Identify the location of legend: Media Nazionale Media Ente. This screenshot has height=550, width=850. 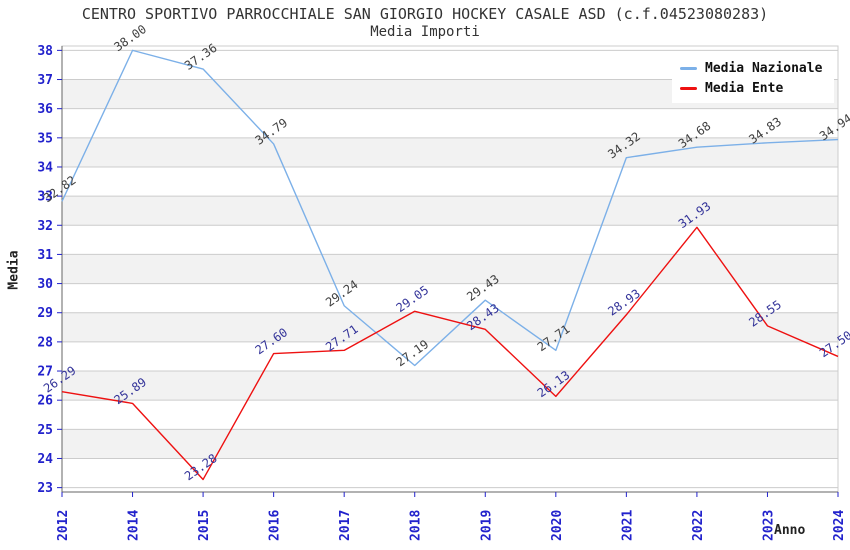
(753, 79).